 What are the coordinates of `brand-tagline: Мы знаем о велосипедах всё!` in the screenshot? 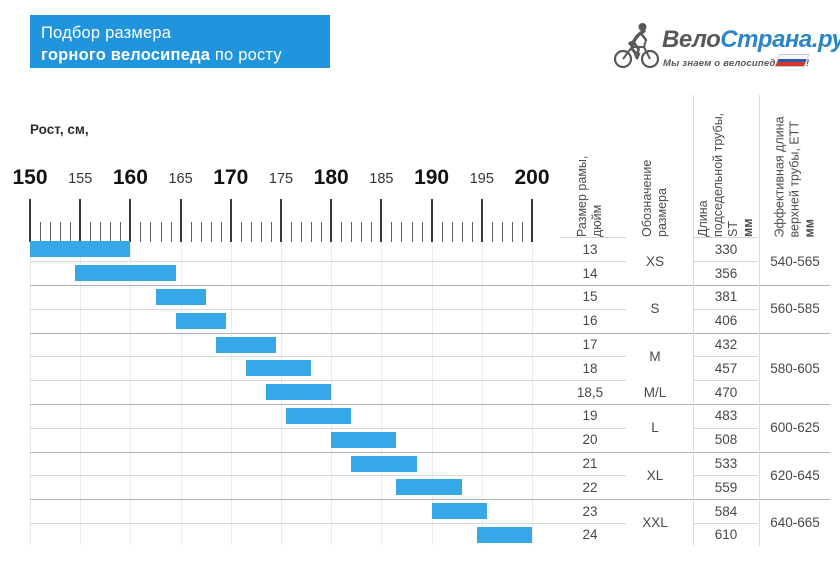 It's located at (736, 63).